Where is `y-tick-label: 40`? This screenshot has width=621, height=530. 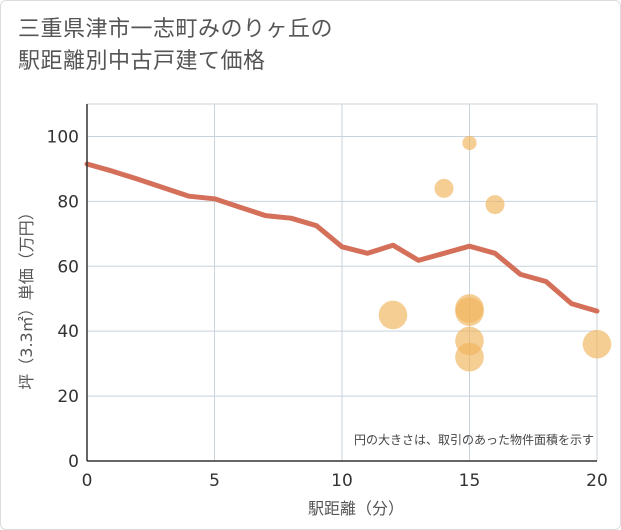 y-tick-label: 40 is located at coordinates (68, 332).